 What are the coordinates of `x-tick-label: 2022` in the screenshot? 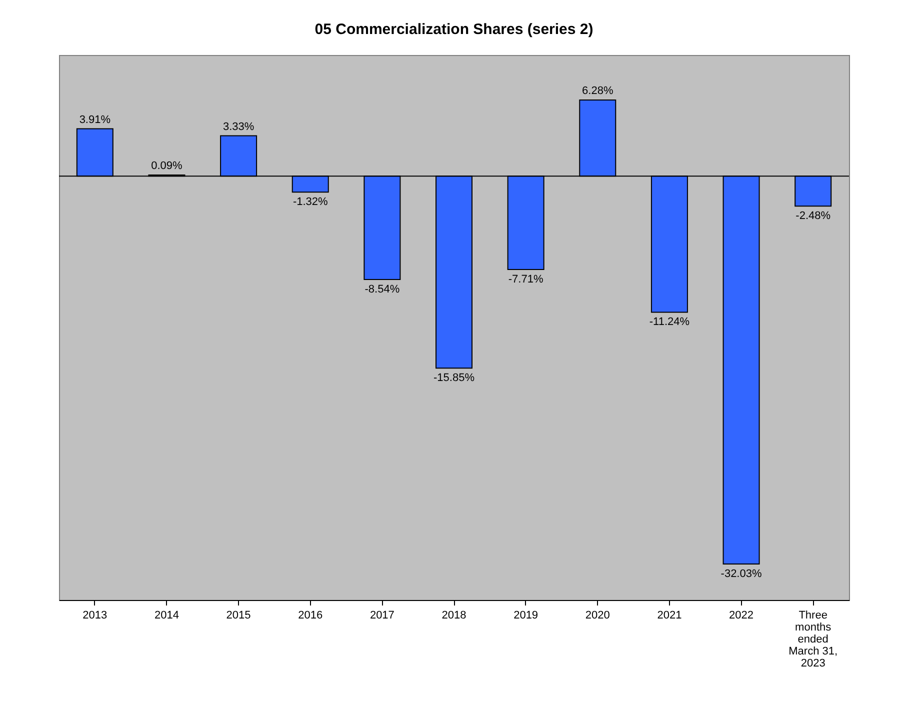 It's located at (741, 616).